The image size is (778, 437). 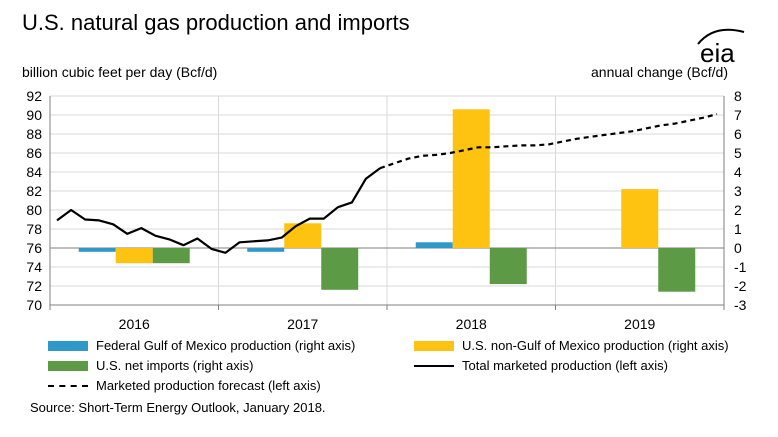 I want to click on right-tick-label: 3, so click(x=738, y=191).